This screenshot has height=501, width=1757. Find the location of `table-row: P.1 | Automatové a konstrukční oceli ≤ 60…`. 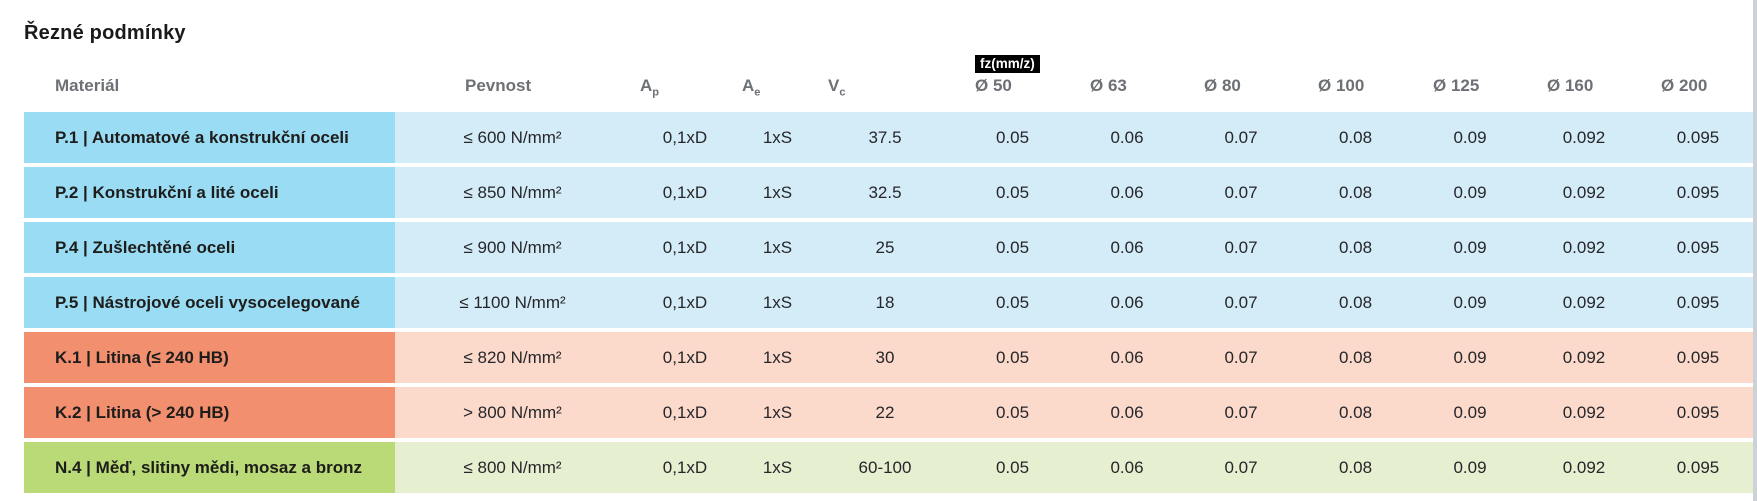

table-row: P.1 | Automatové a konstrukční oceli ≤ 60… is located at coordinates (889, 137).